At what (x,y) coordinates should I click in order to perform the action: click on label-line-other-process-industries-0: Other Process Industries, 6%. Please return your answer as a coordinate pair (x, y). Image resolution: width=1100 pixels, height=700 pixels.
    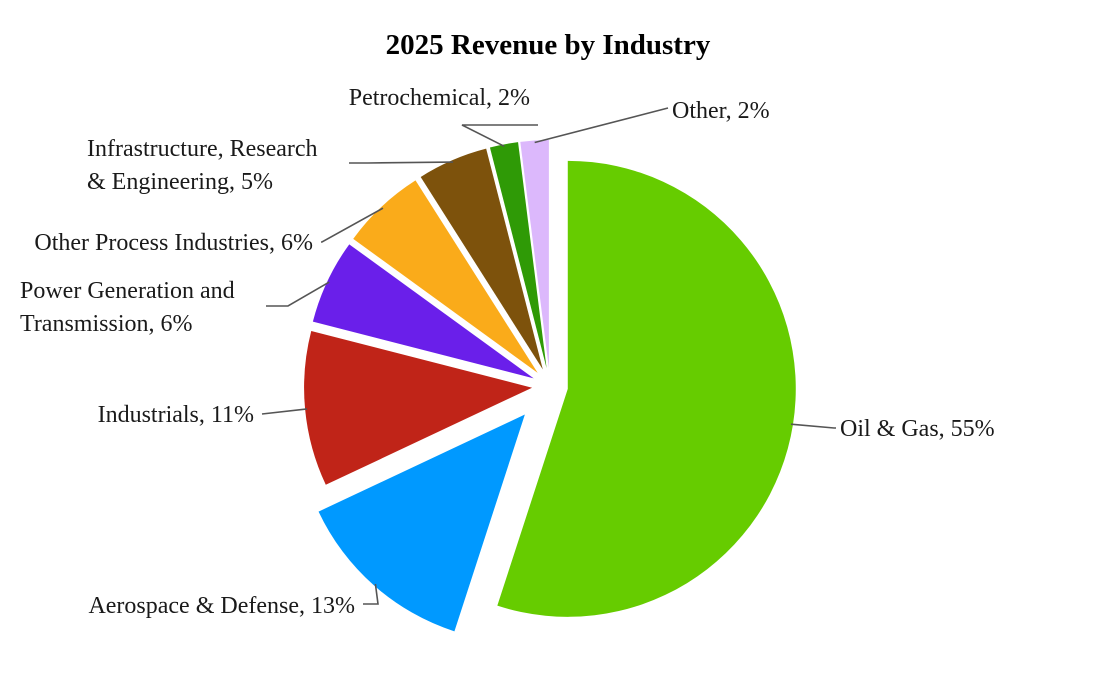
    Looking at the image, I should click on (173, 243).